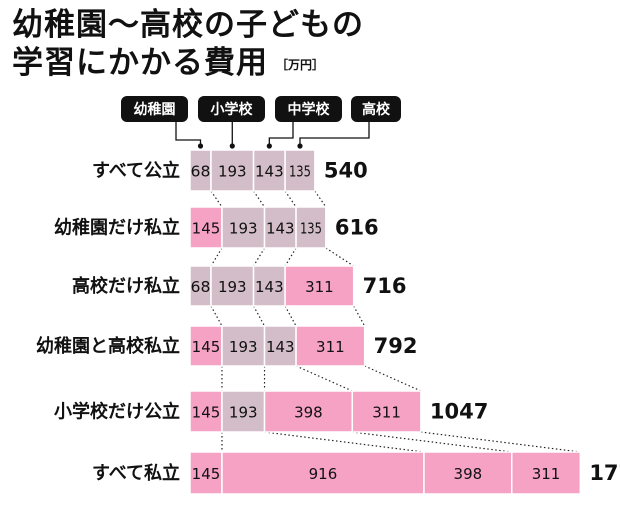 The height and width of the screenshot is (516, 620). What do you see at coordinates (140, 63) in the screenshot?
I see `title-line-2: 学習にかかる費用` at bounding box center [140, 63].